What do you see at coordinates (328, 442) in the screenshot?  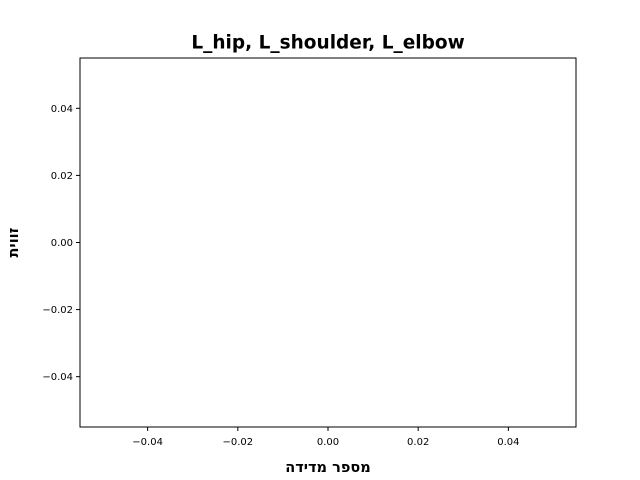 I see `x-tick-label: 0.00` at bounding box center [328, 442].